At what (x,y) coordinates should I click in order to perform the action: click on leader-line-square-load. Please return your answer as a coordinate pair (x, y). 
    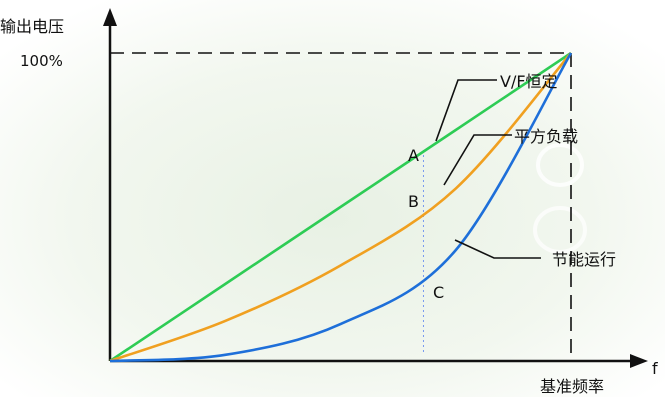
    Looking at the image, I should click on (477, 160).